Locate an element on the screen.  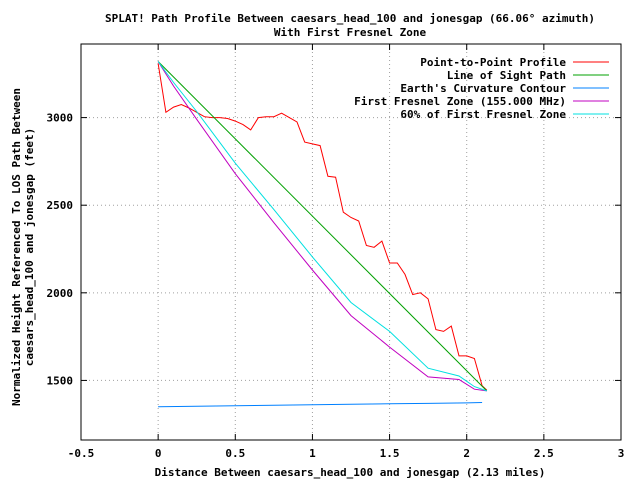
x-tick-label: 2 is located at coordinates (466, 453).